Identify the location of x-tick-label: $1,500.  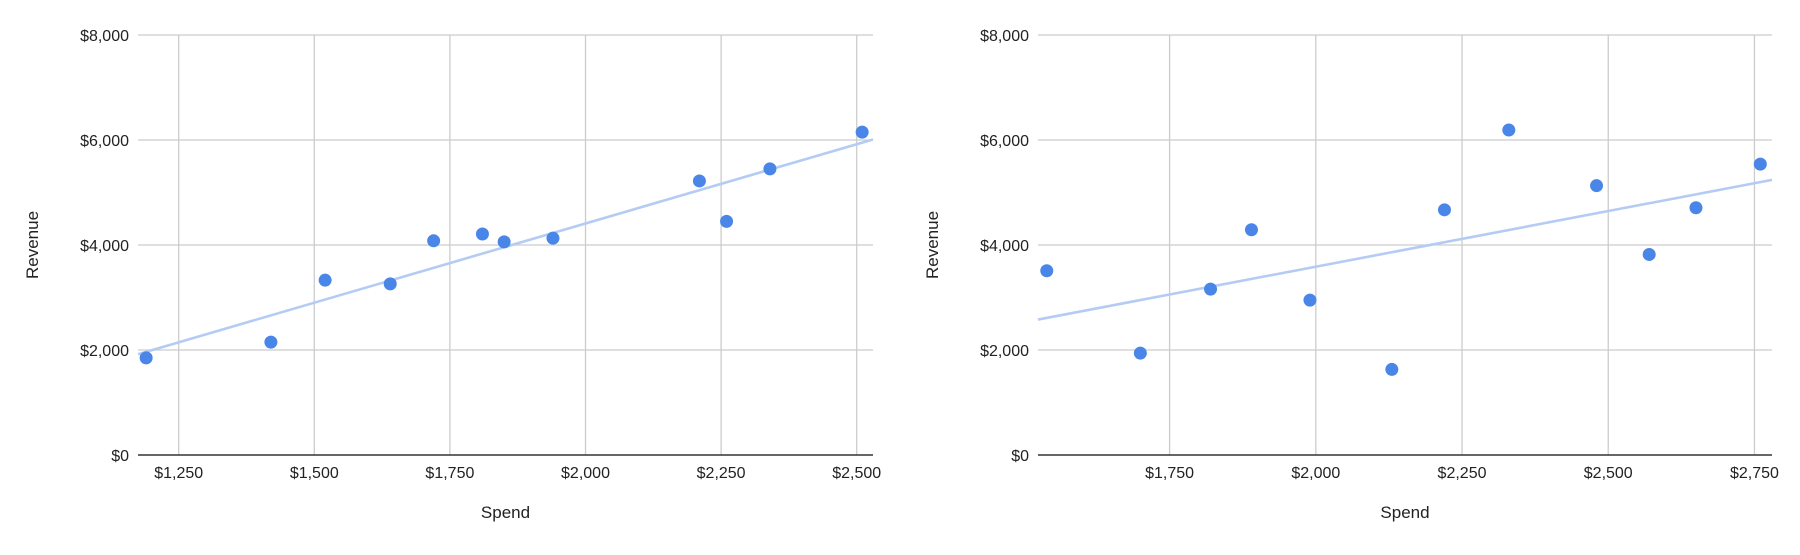
(314, 473).